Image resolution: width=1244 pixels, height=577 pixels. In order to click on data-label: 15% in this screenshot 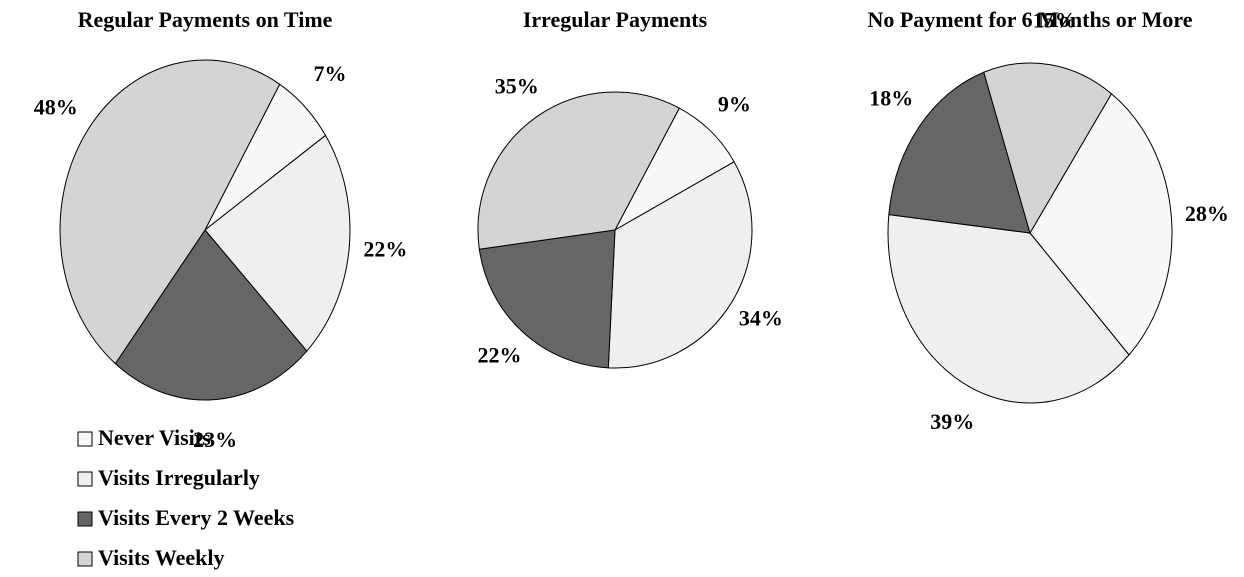, I will do `click(1055, 20)`.